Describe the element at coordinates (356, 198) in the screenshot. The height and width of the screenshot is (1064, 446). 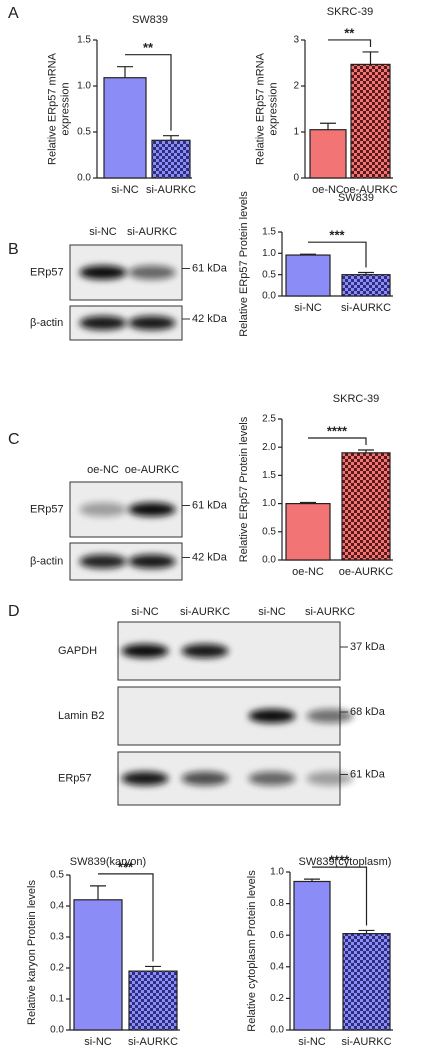
I see `chart-title: SW839` at that location.